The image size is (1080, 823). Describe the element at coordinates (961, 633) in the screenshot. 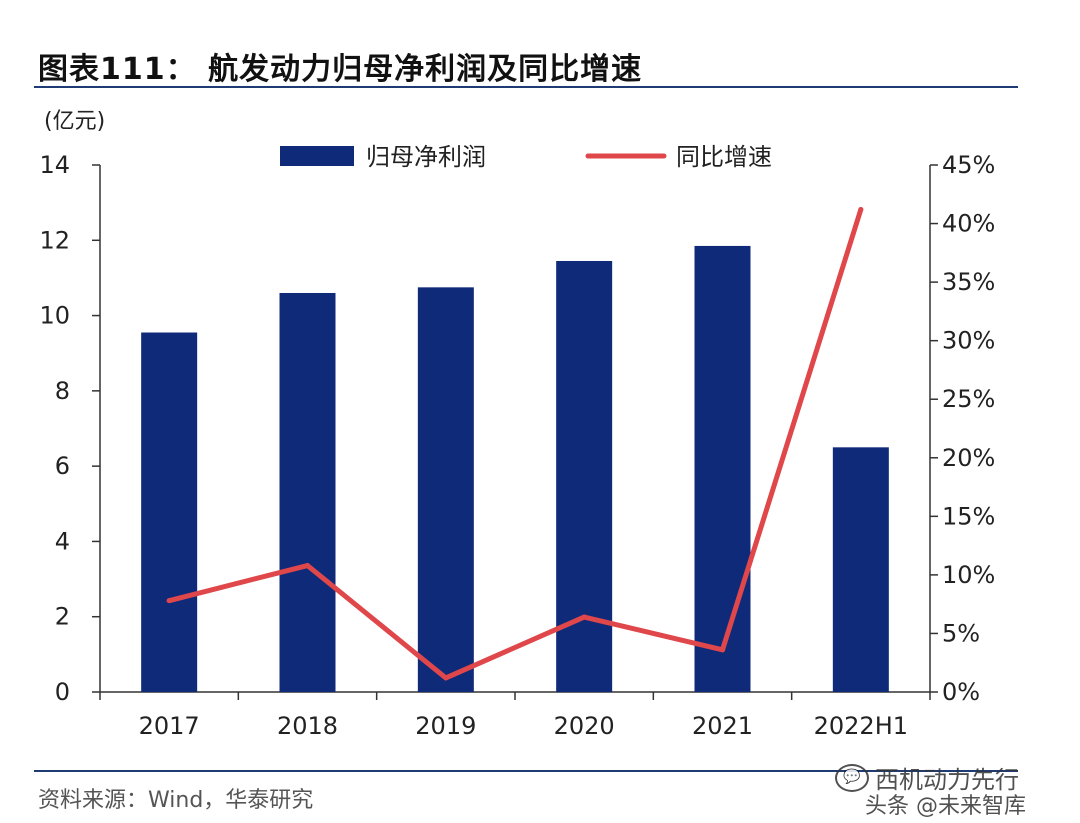

I see `right-tick-label: 5%` at that location.